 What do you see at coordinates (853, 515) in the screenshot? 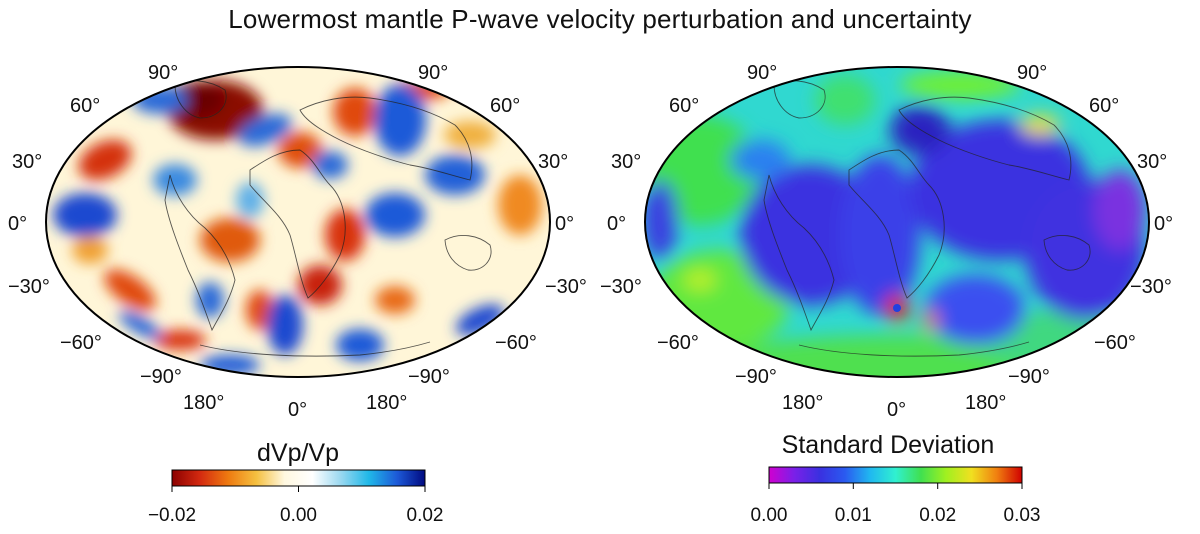
I see `colorbar-tick: 0.01` at bounding box center [853, 515].